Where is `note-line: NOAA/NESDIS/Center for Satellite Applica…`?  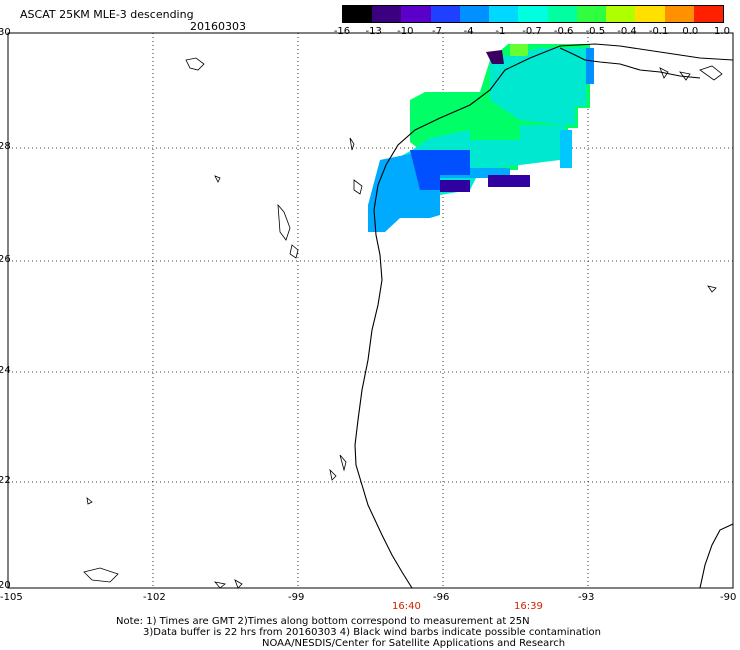
note-line: NOAA/NESDIS/Center for Satellite Applica… is located at coordinates (414, 643).